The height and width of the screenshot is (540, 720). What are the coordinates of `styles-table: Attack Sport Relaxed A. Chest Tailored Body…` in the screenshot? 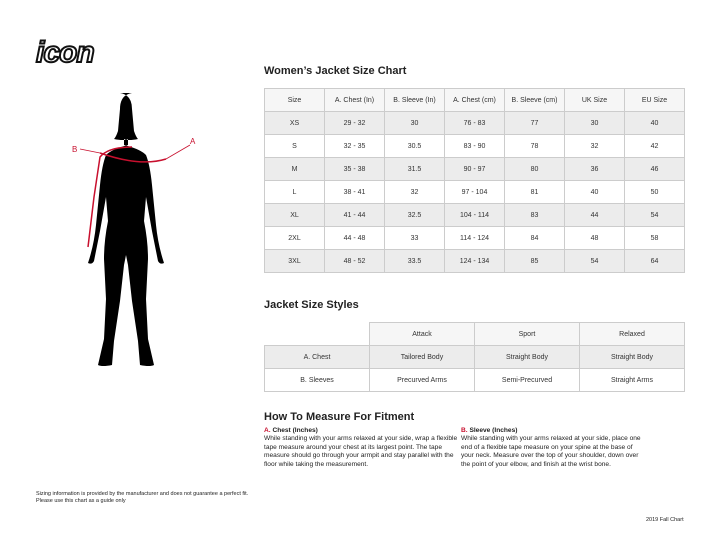 It's located at (474, 357).